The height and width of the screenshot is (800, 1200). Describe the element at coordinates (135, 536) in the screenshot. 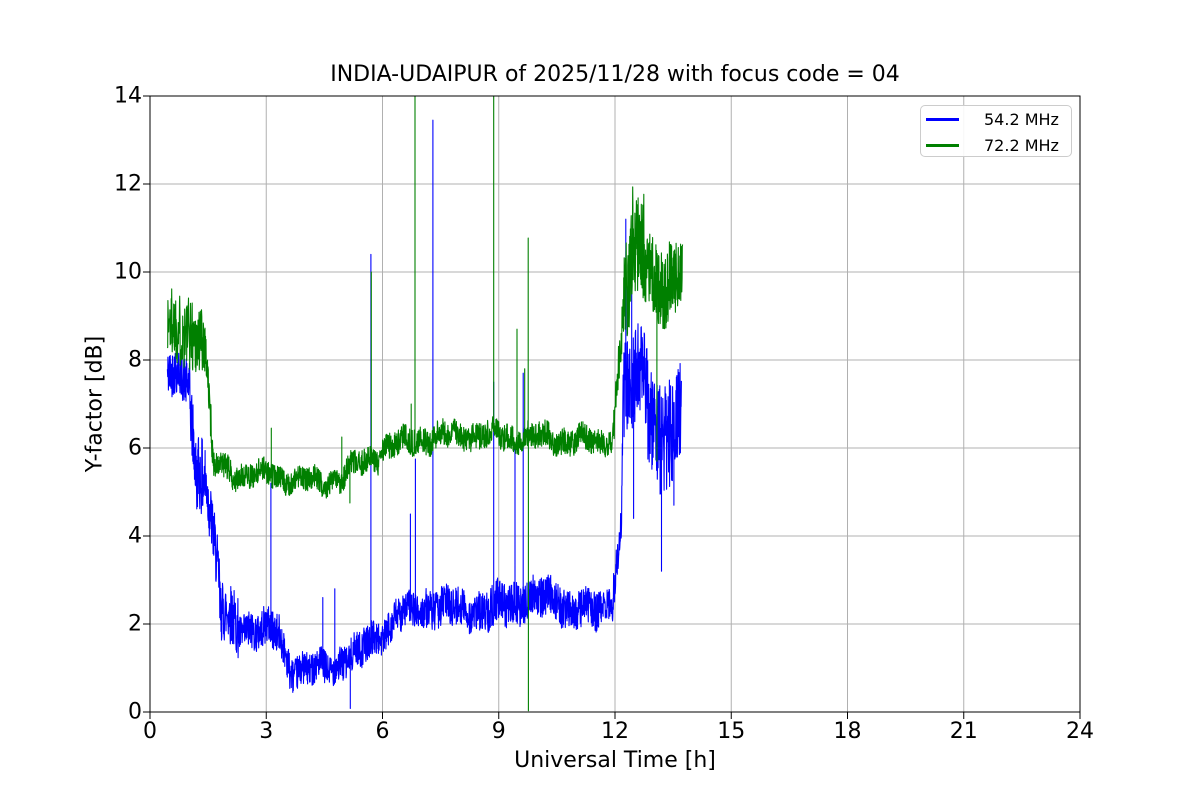

I see `y-tick-label: 4` at that location.